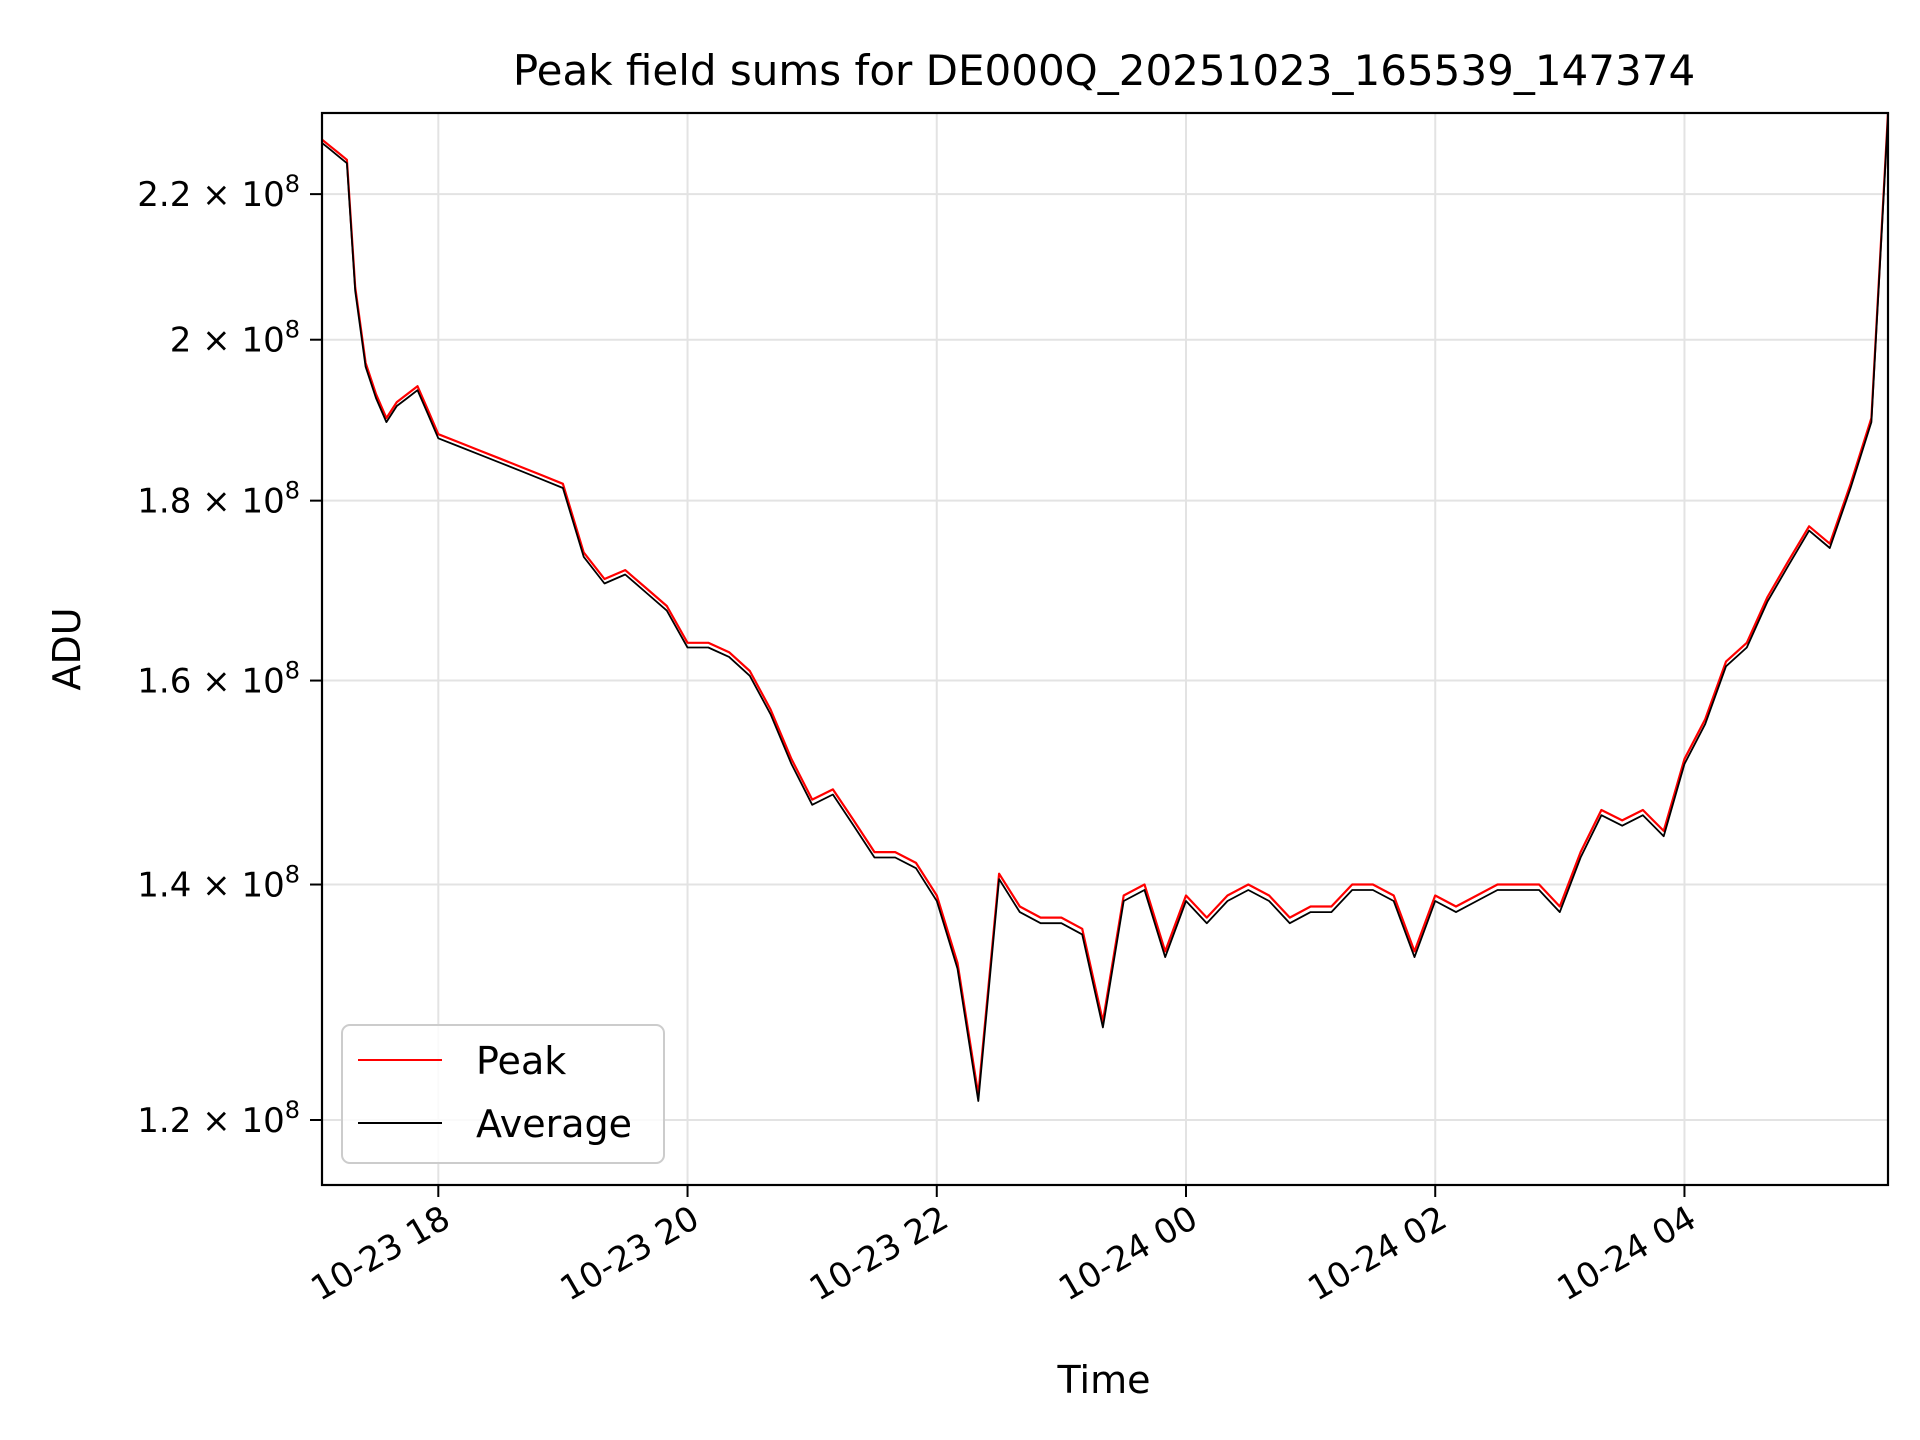  What do you see at coordinates (164, 886) in the screenshot?
I see `y-tick-mantissa: 1.4` at bounding box center [164, 886].